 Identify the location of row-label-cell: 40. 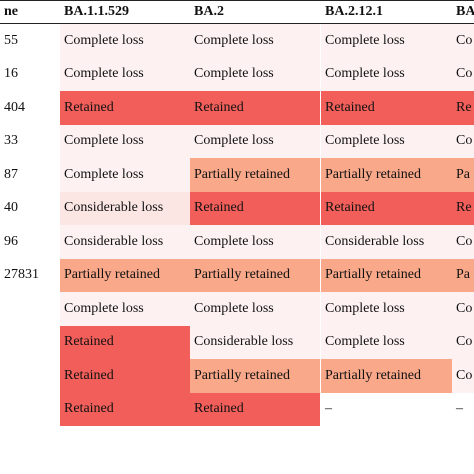
(11, 208).